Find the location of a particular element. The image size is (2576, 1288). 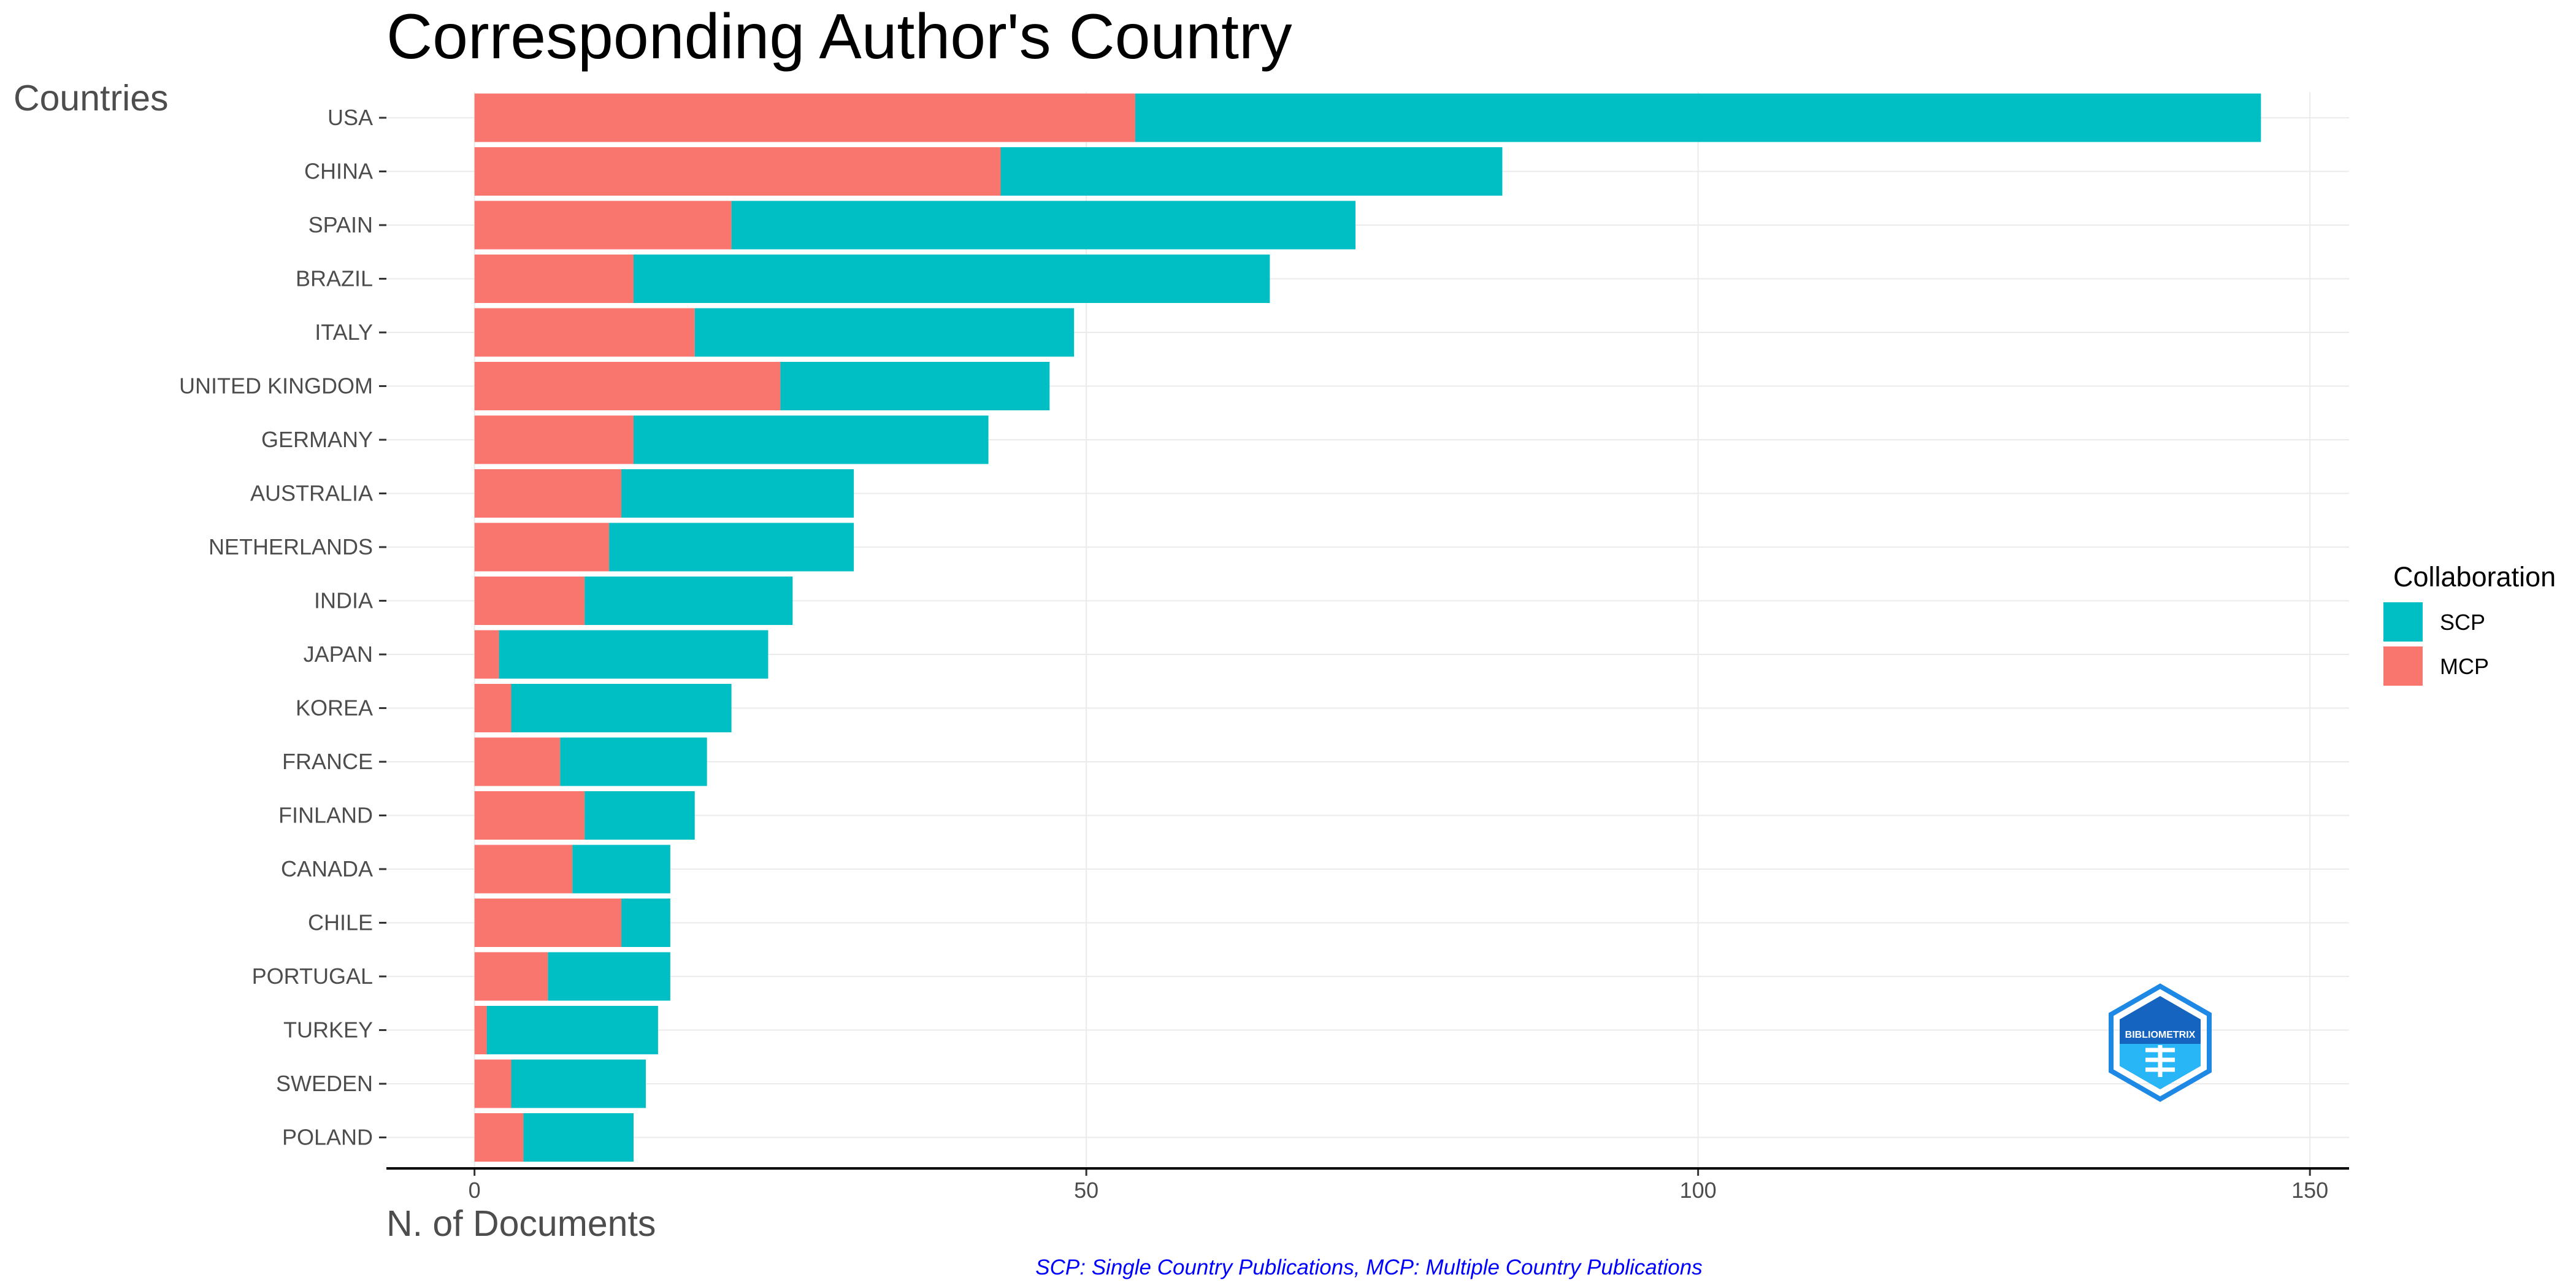

legend-label-scp: SCP is located at coordinates (2462, 622).